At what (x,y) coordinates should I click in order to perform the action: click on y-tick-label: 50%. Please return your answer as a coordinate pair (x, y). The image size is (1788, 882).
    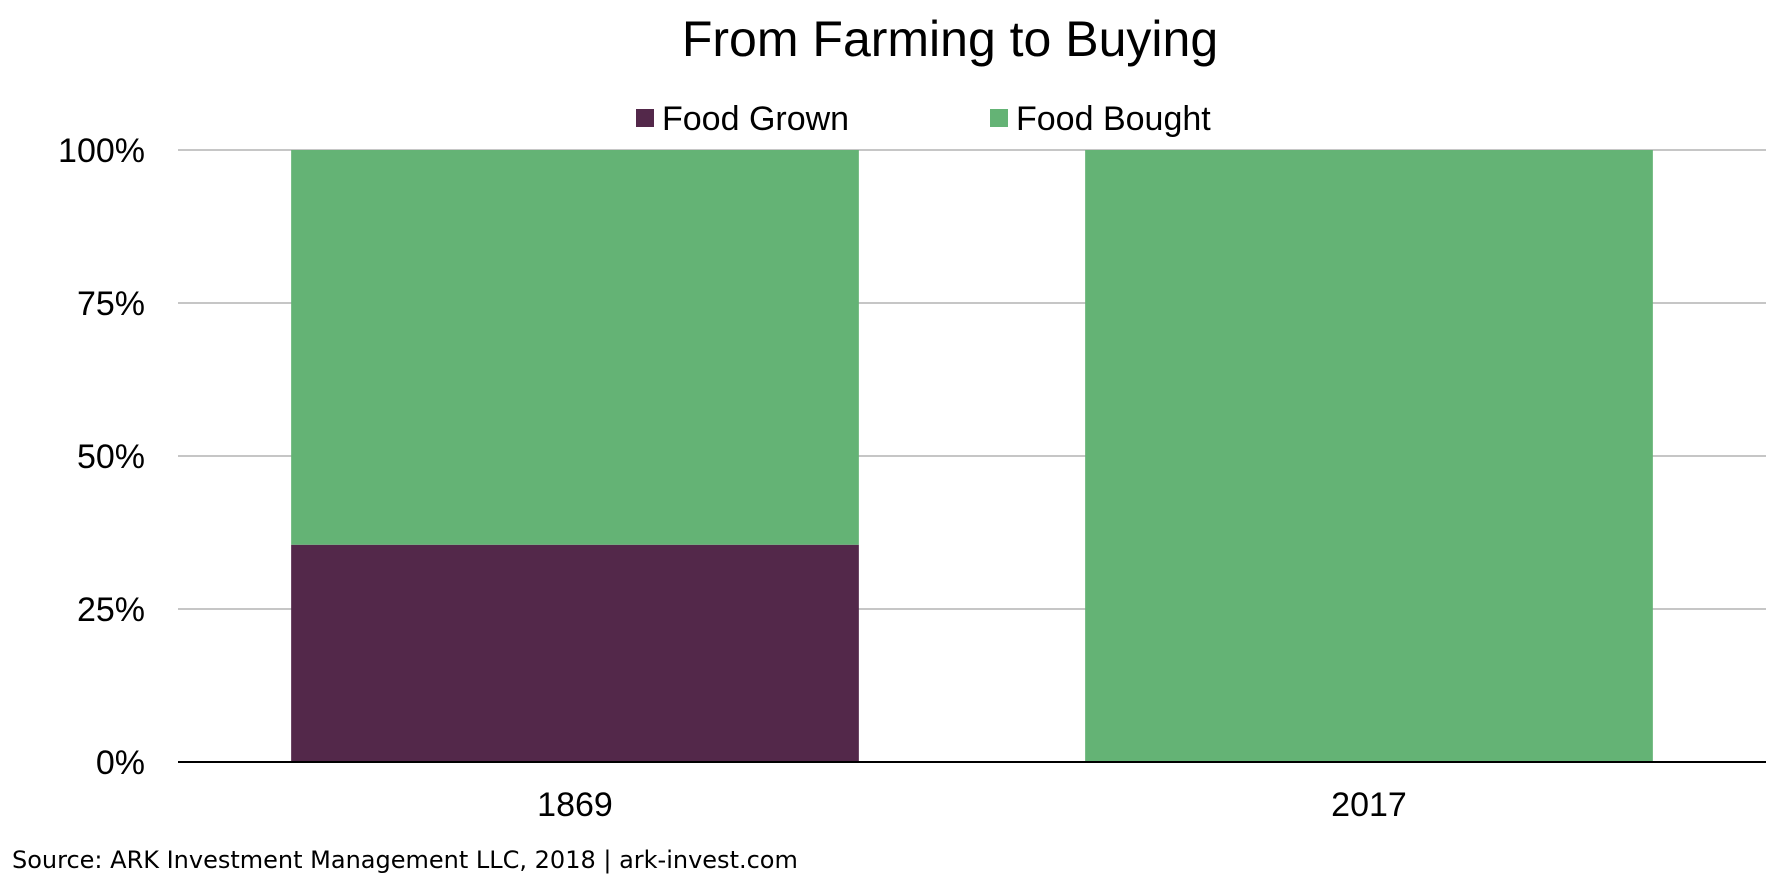
    Looking at the image, I should click on (111, 457).